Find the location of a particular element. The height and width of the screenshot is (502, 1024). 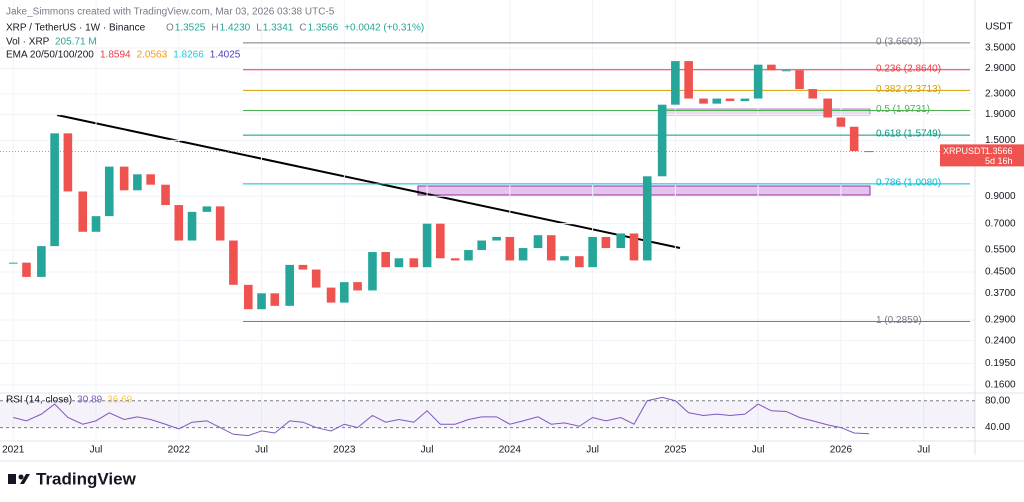

fib-label: 0.786 (1.0080) is located at coordinates (908, 182).